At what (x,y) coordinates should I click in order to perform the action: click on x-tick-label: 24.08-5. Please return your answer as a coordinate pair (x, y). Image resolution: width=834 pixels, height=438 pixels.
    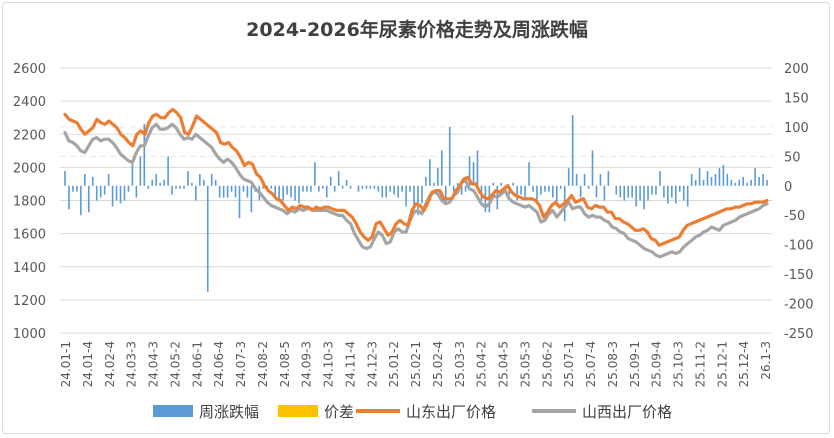
    Looking at the image, I should click on (285, 364).